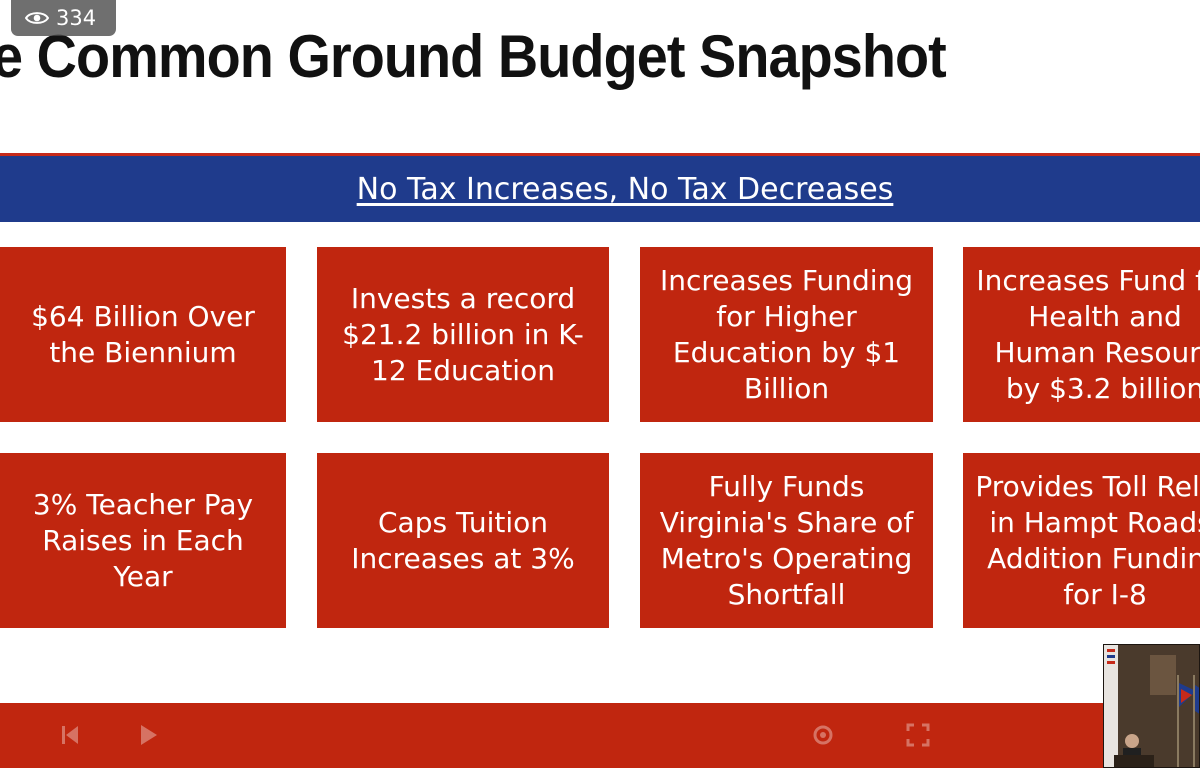 The width and height of the screenshot is (1200, 768). I want to click on card-budget-total: $64 Billion Over the Biennium, so click(143, 334).